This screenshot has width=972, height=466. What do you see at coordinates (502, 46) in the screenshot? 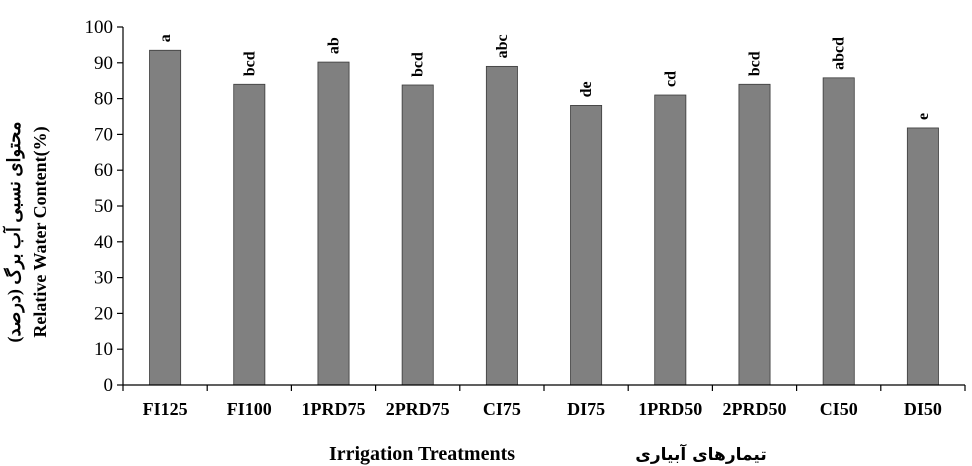
I see `significance-label: abc` at bounding box center [502, 46].